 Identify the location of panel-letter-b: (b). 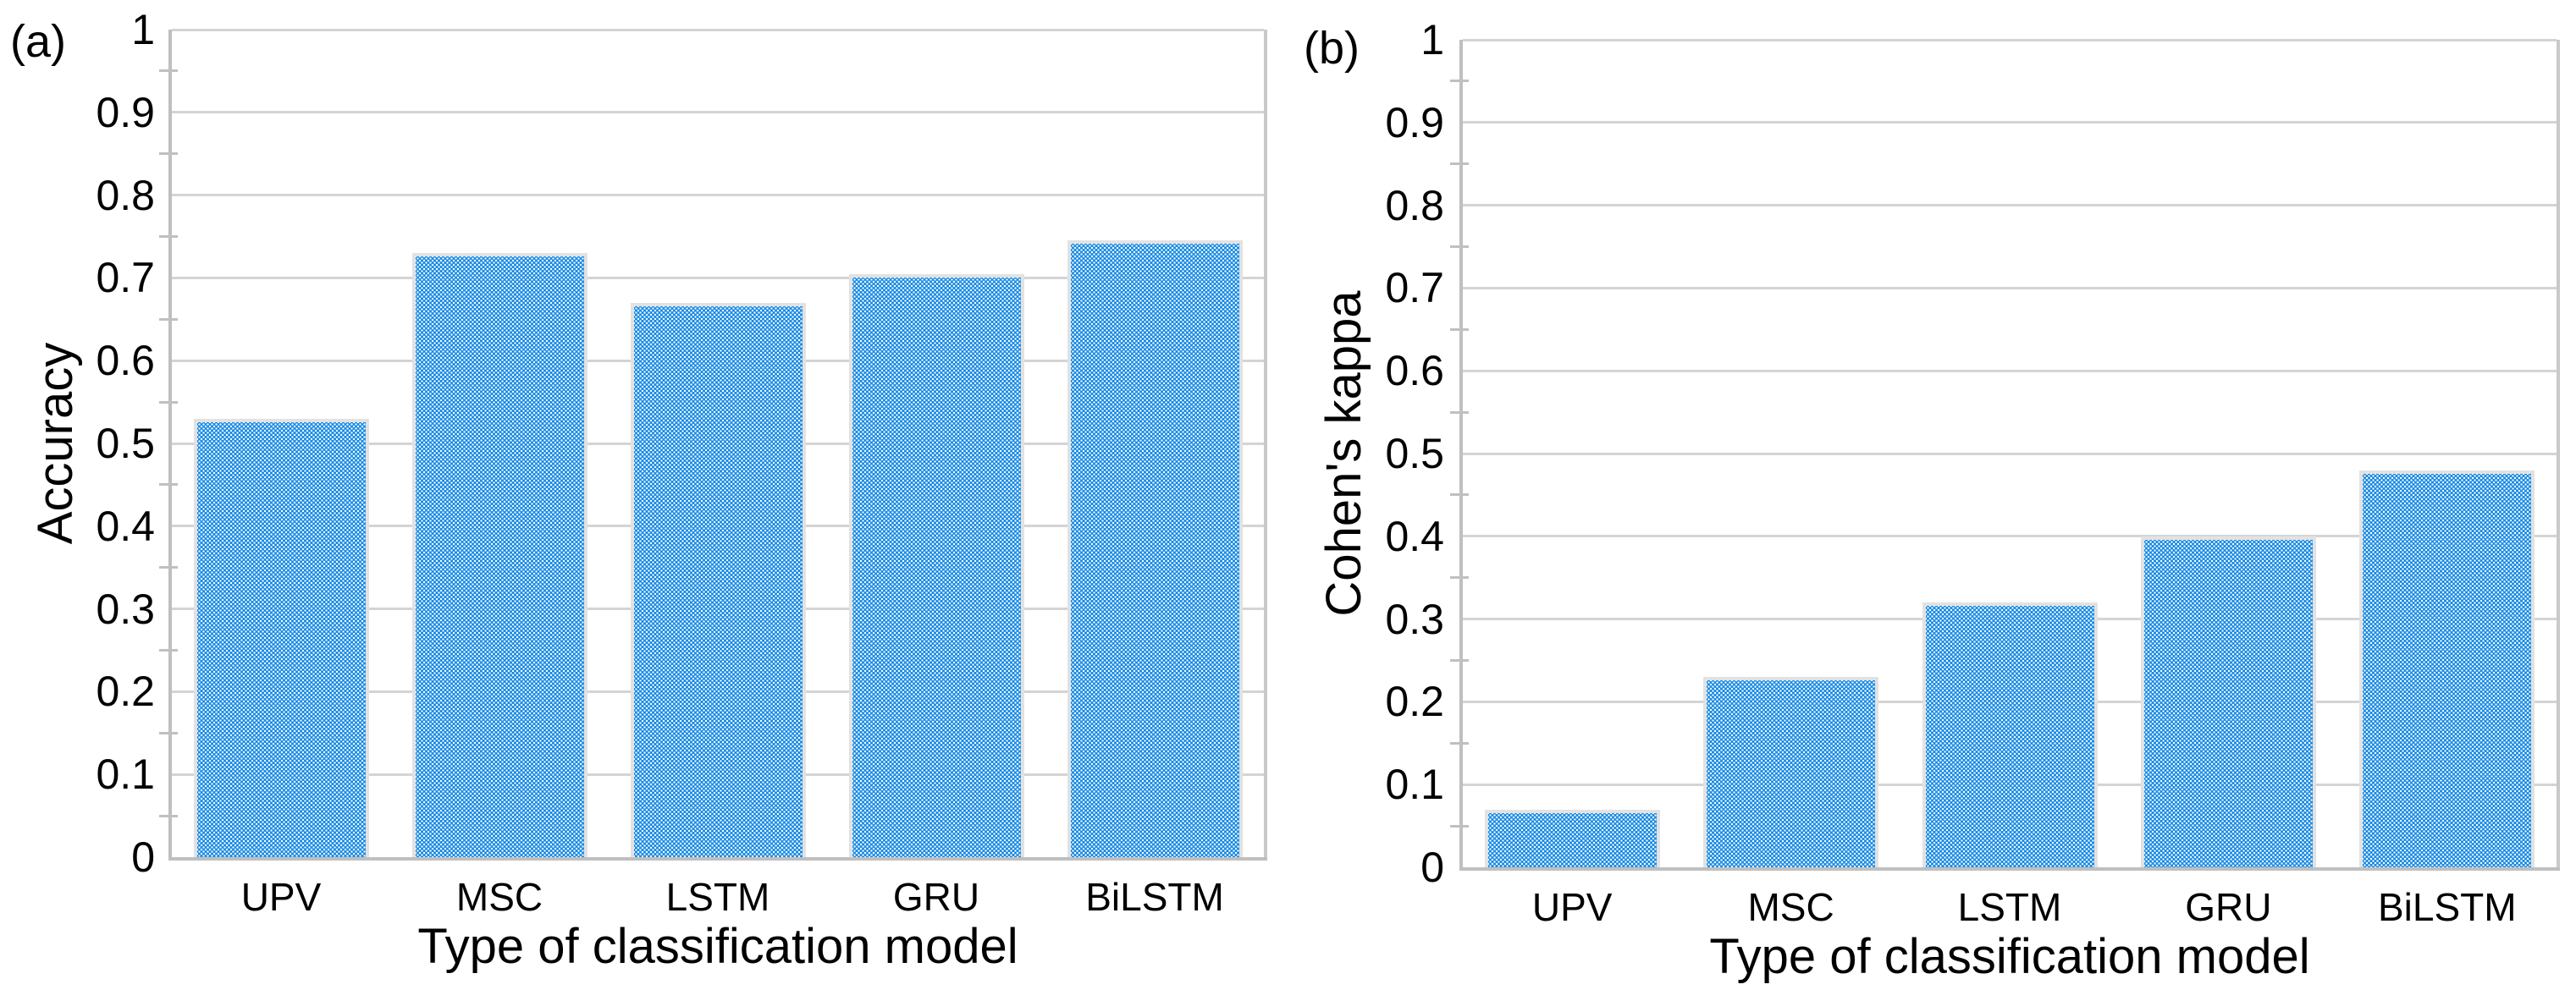
(1332, 48).